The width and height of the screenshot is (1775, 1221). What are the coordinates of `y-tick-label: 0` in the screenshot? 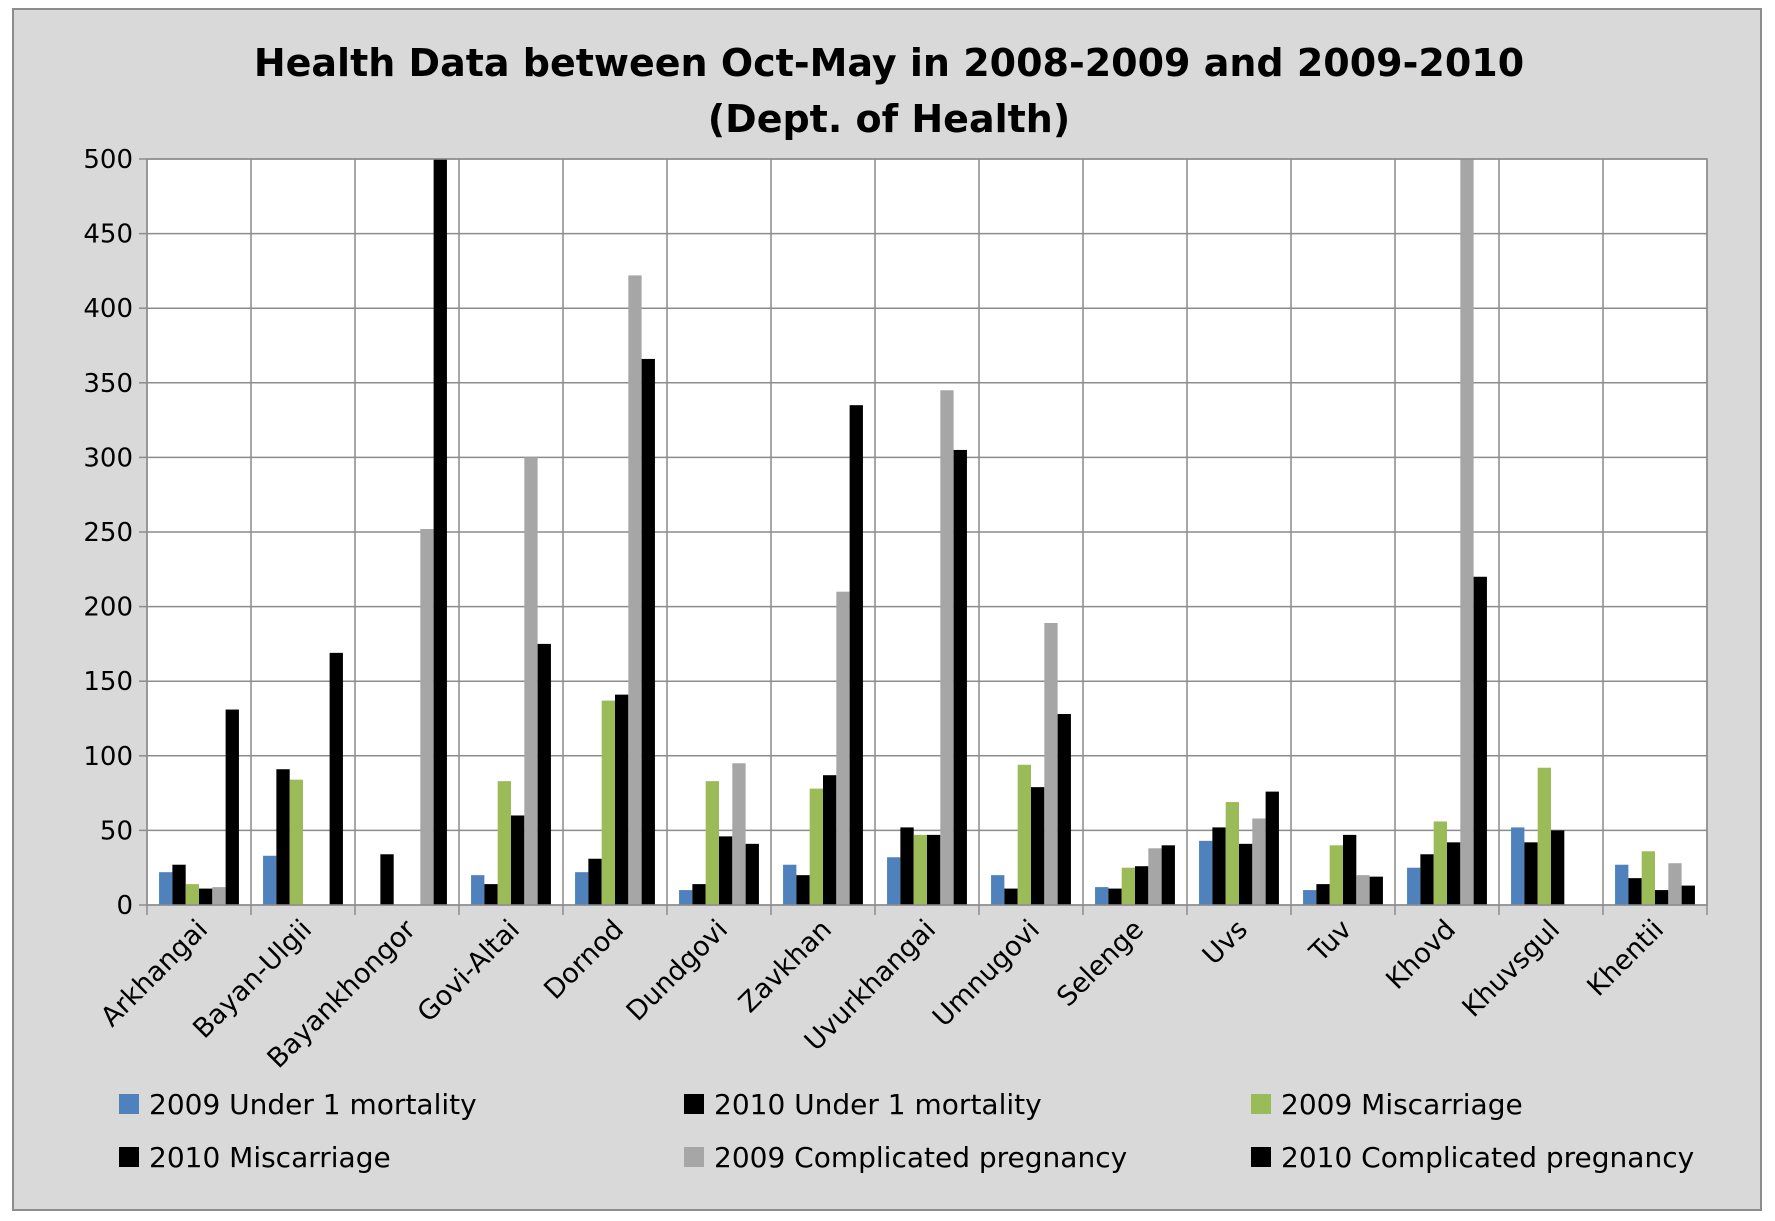 It's located at (124, 906).